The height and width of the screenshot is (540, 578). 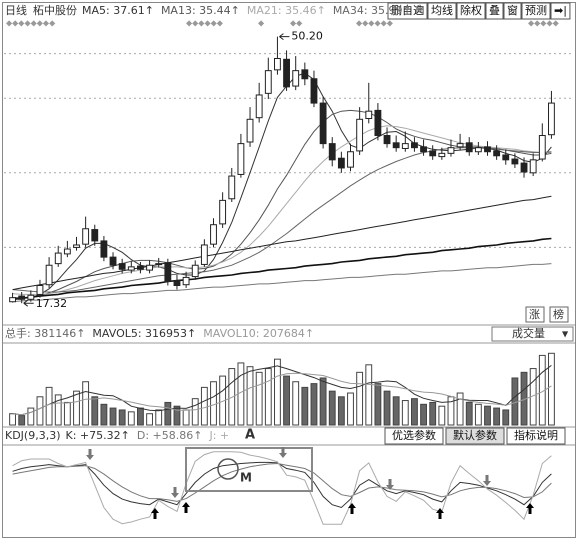 I want to click on markers: ◆◆◆◆◆, so click(x=544, y=23).